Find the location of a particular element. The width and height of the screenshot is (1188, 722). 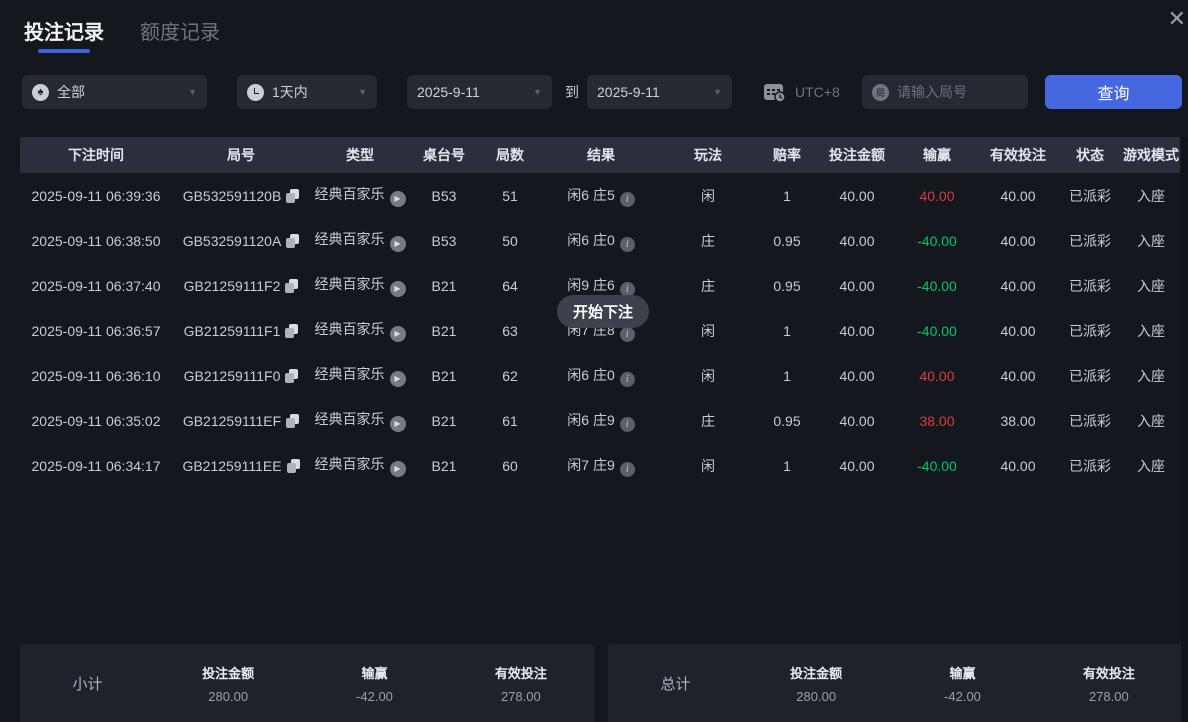

valid-bet-cell: 38.00 is located at coordinates (1018, 420).